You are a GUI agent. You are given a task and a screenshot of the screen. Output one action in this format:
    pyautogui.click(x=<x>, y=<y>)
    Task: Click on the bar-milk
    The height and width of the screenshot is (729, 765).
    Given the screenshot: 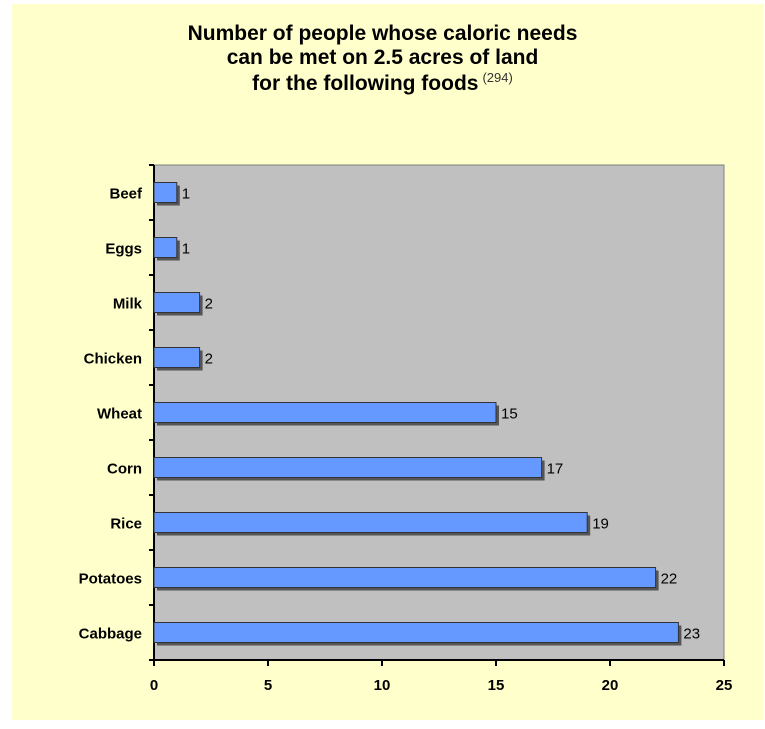 What is the action you would take?
    pyautogui.click(x=177, y=302)
    